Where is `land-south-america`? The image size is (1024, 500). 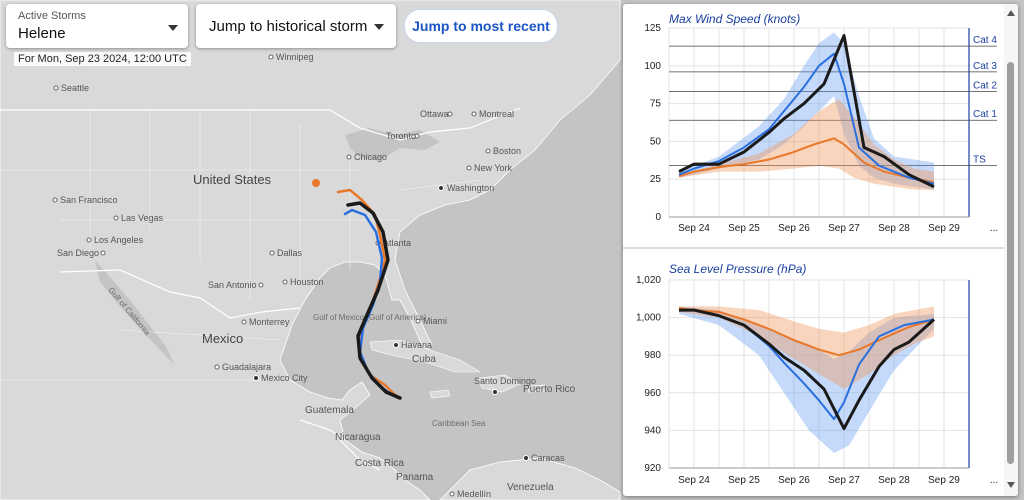
land-south-america is located at coordinates (530, 478).